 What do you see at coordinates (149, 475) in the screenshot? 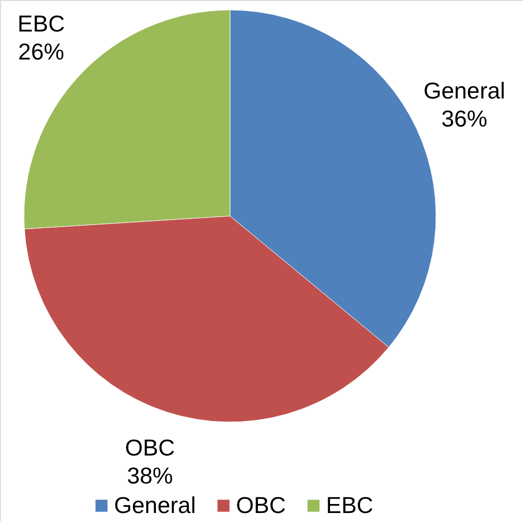
I see `data-label: 38%` at bounding box center [149, 475].